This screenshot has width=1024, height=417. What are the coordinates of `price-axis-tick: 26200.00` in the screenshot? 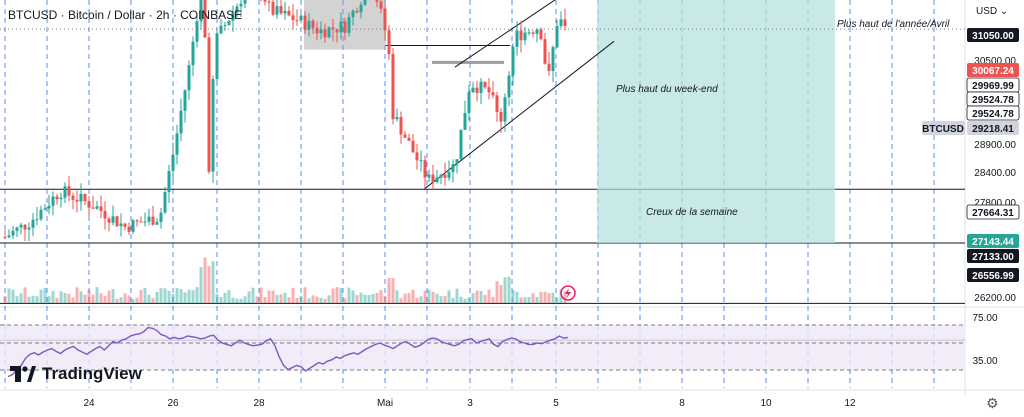 It's located at (995, 298).